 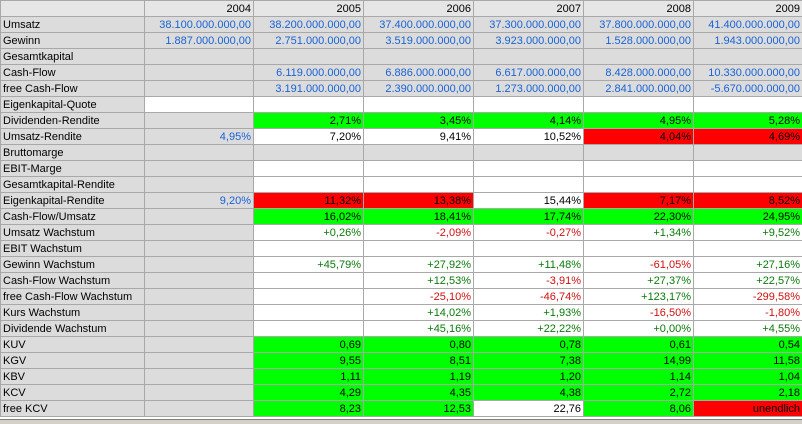 What do you see at coordinates (73, 105) in the screenshot?
I see `row-label: Eigenkapital-Quote` at bounding box center [73, 105].